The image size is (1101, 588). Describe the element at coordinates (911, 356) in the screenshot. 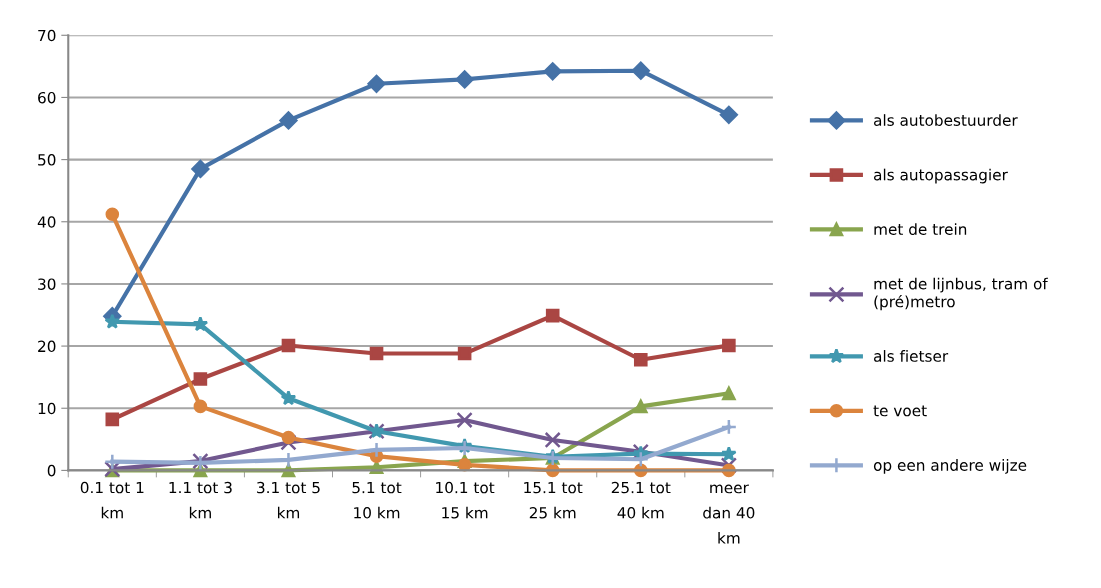

I see `legend-label: als fietser` at that location.